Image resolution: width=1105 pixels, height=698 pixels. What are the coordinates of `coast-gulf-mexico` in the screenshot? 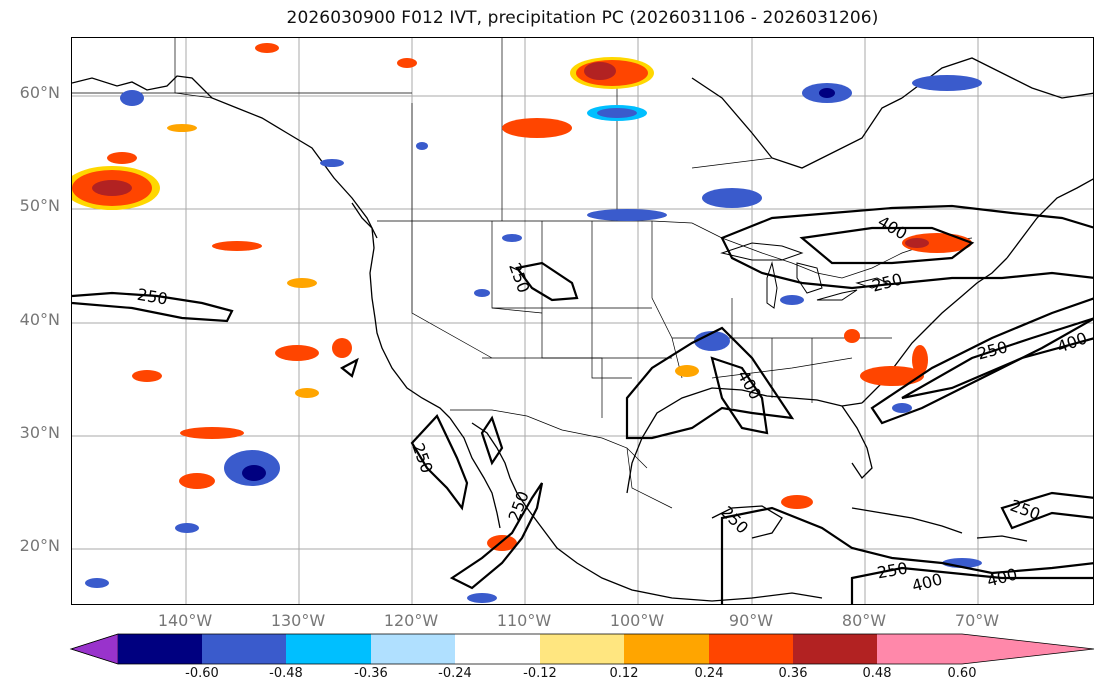 It's located at (744, 440).